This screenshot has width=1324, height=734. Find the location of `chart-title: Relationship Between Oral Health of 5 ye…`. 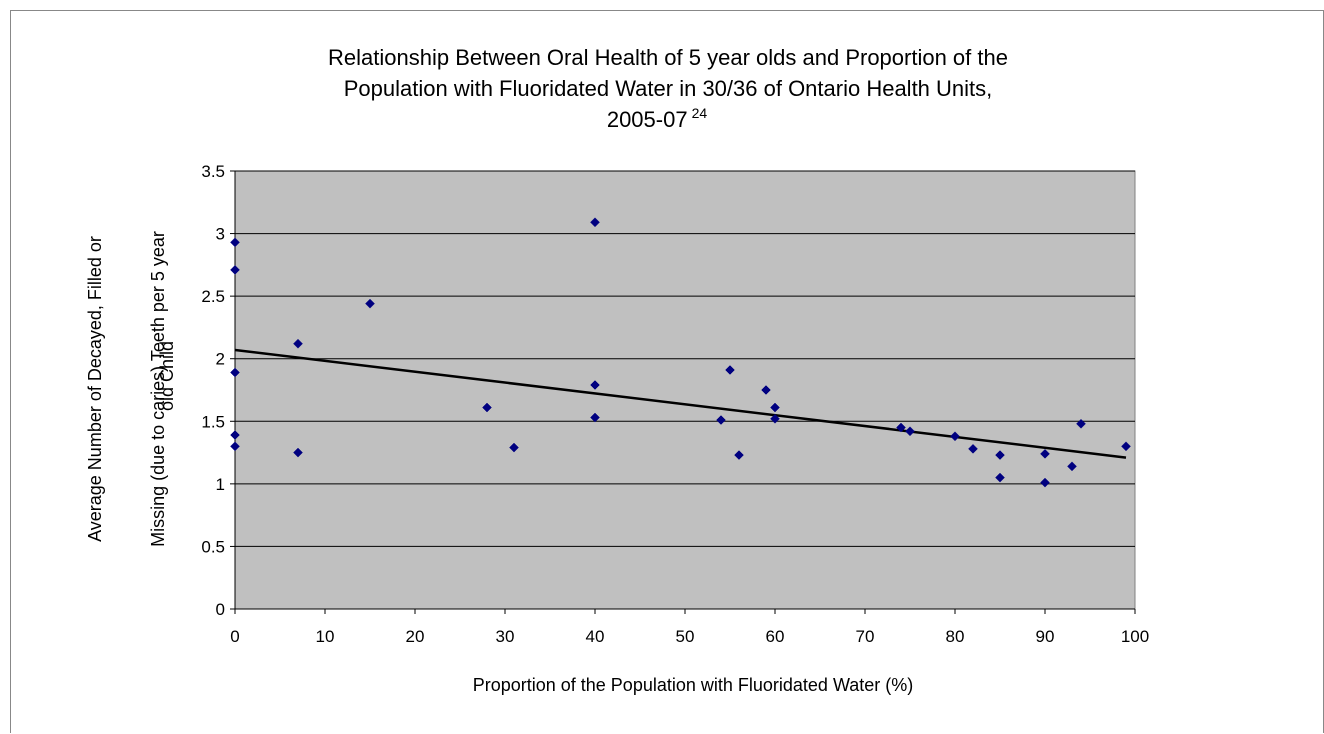

chart-title: Relationship Between Oral Health of 5 ye… is located at coordinates (668, 88).